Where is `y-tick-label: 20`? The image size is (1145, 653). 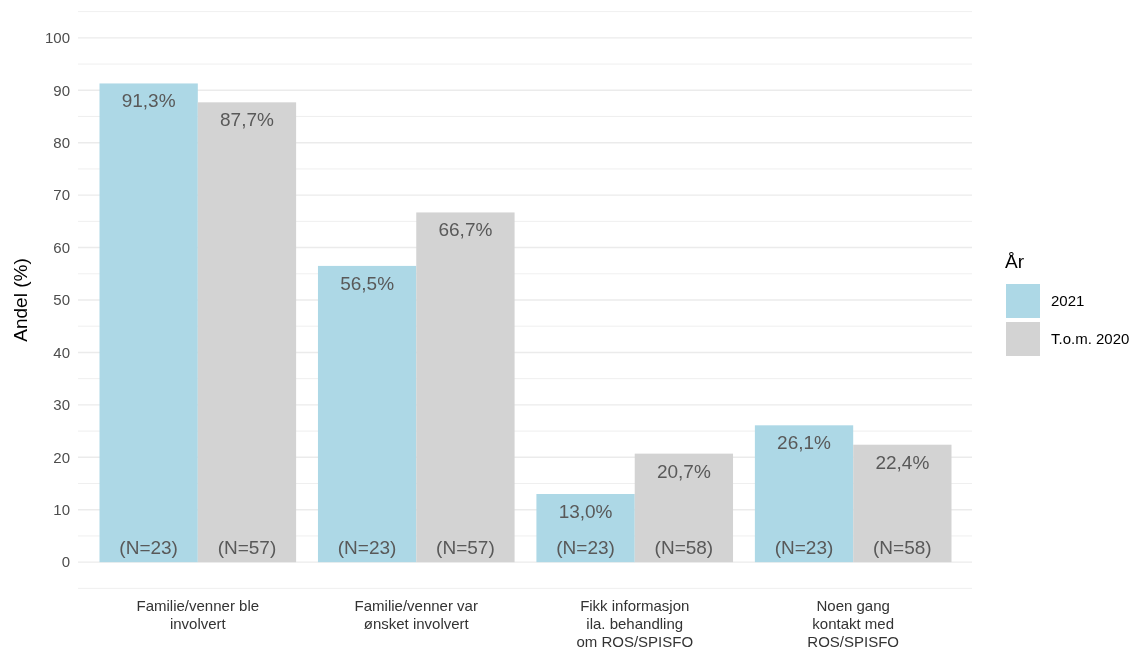
y-tick-label: 20 is located at coordinates (61, 457).